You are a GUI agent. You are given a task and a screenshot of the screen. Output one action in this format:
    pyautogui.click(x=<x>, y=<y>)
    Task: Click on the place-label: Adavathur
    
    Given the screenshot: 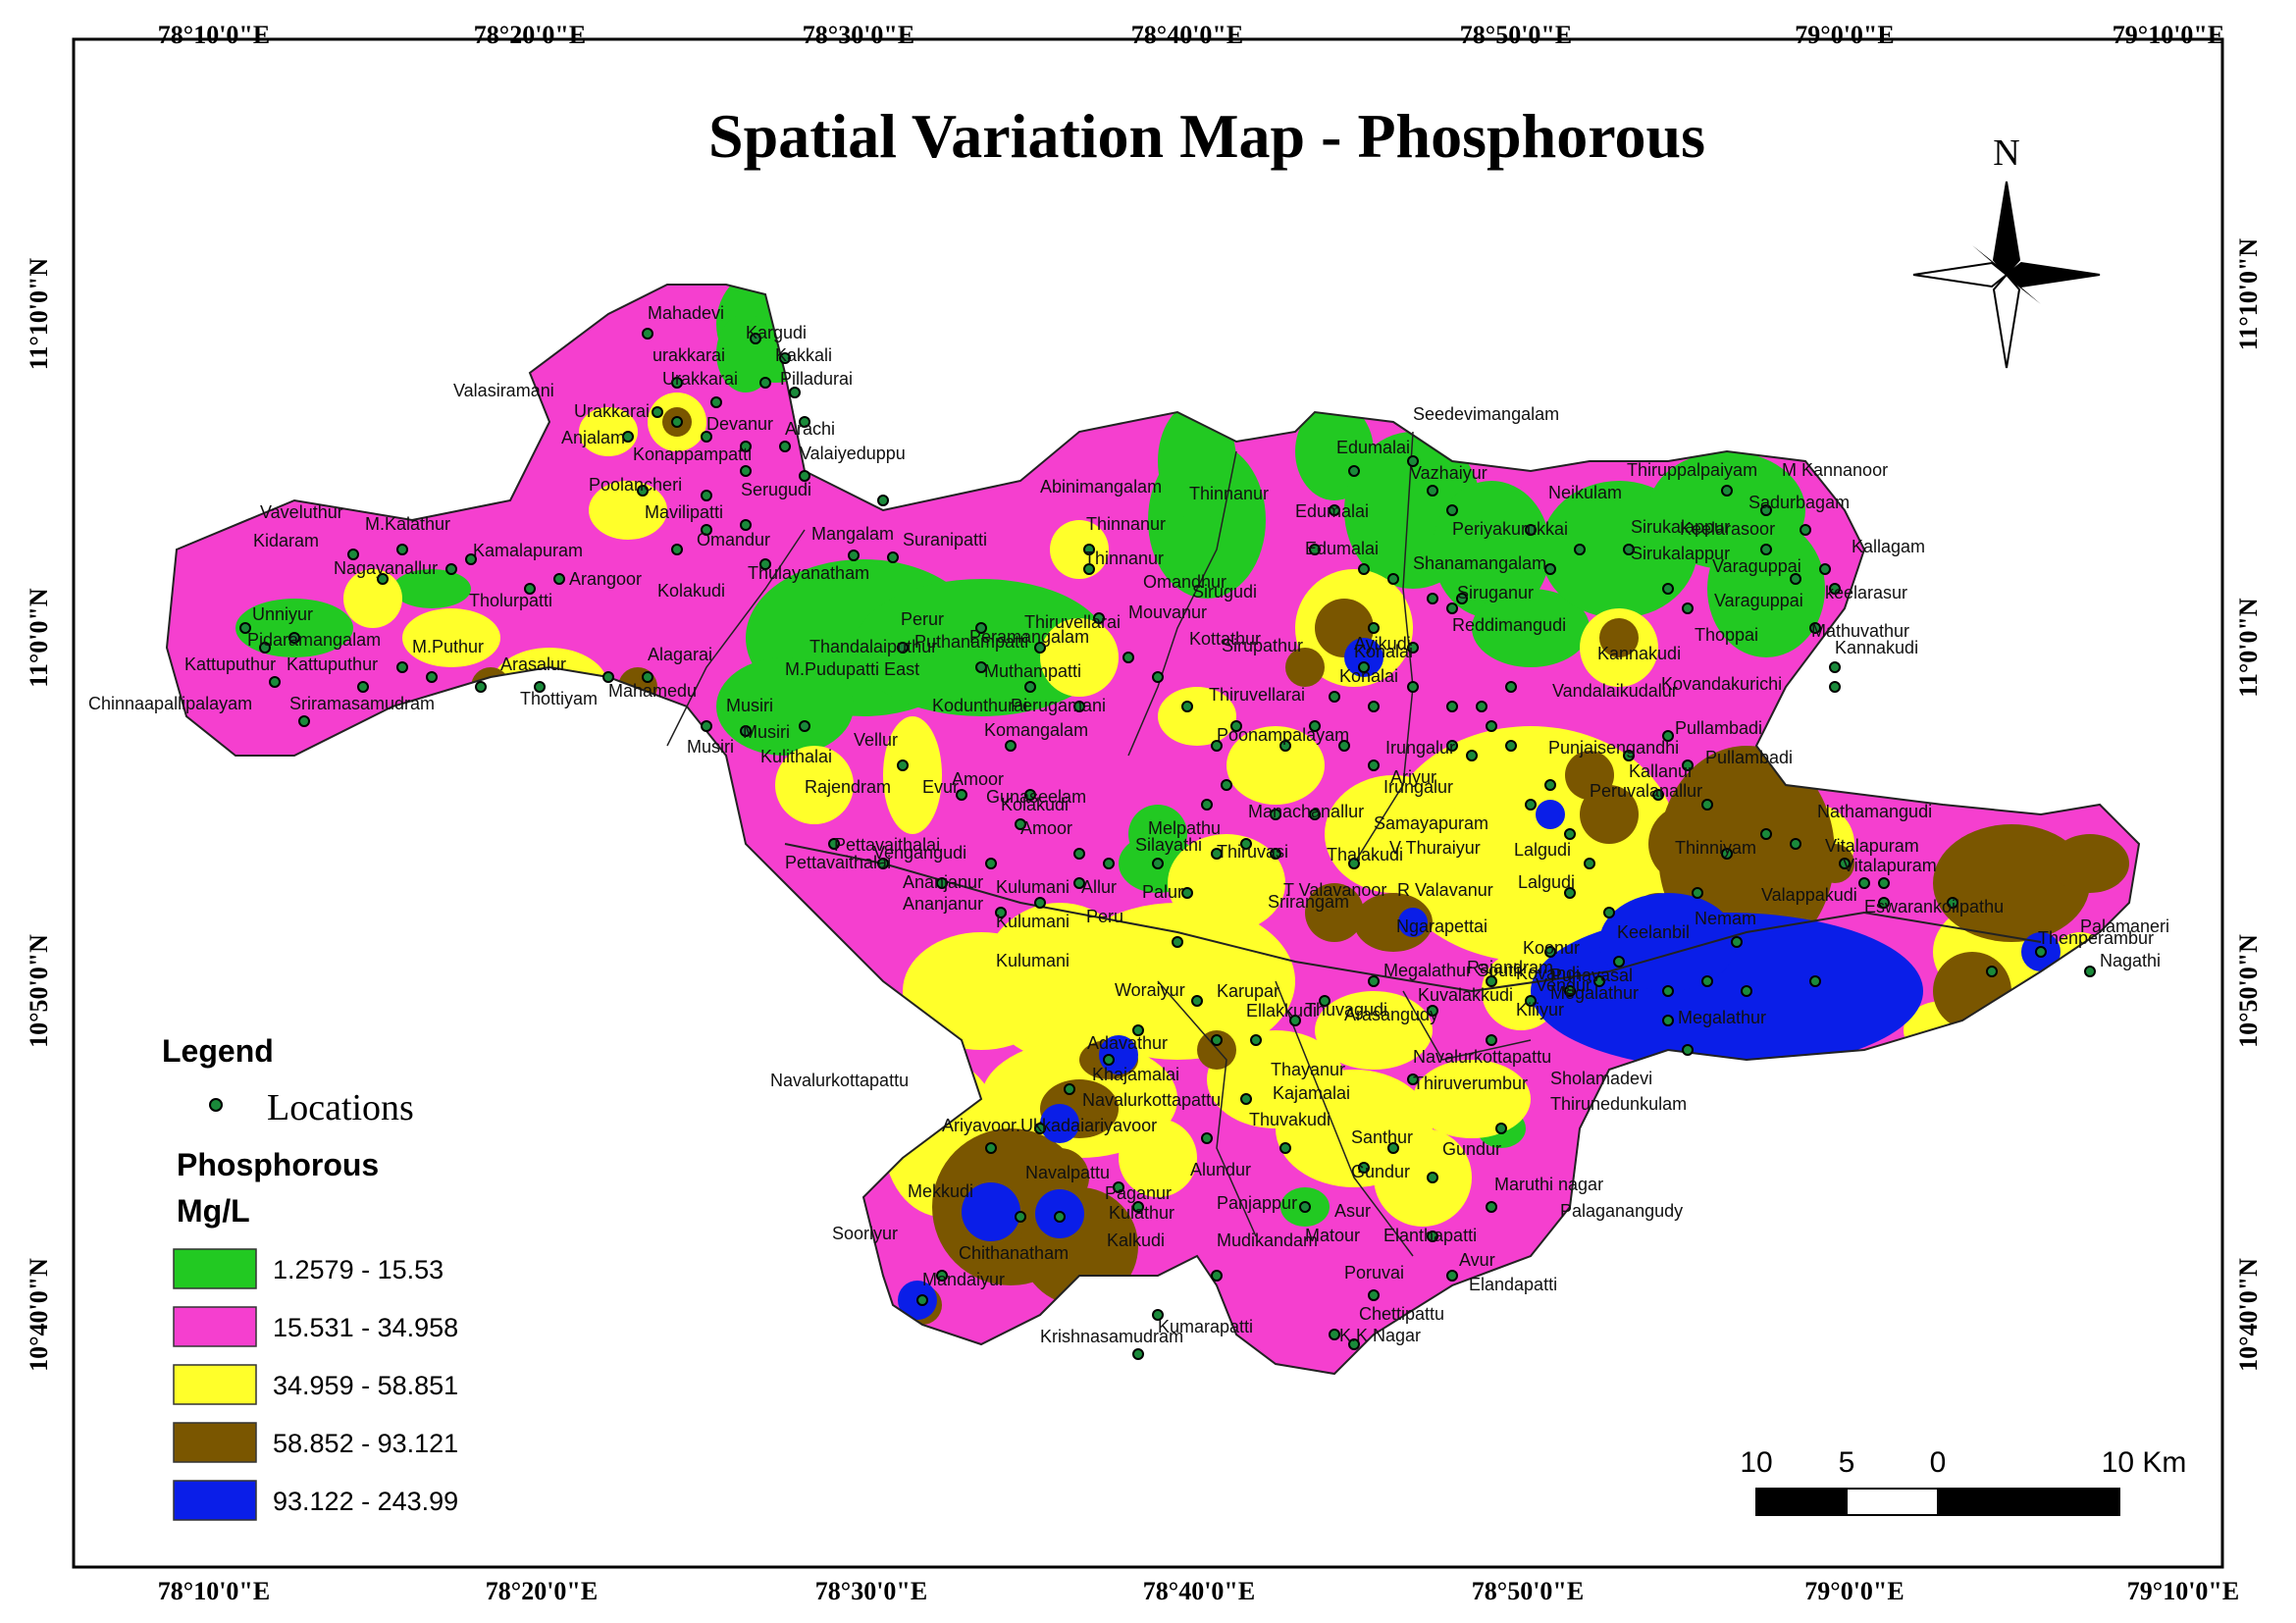 What is the action you would take?
    pyautogui.click(x=1127, y=1043)
    